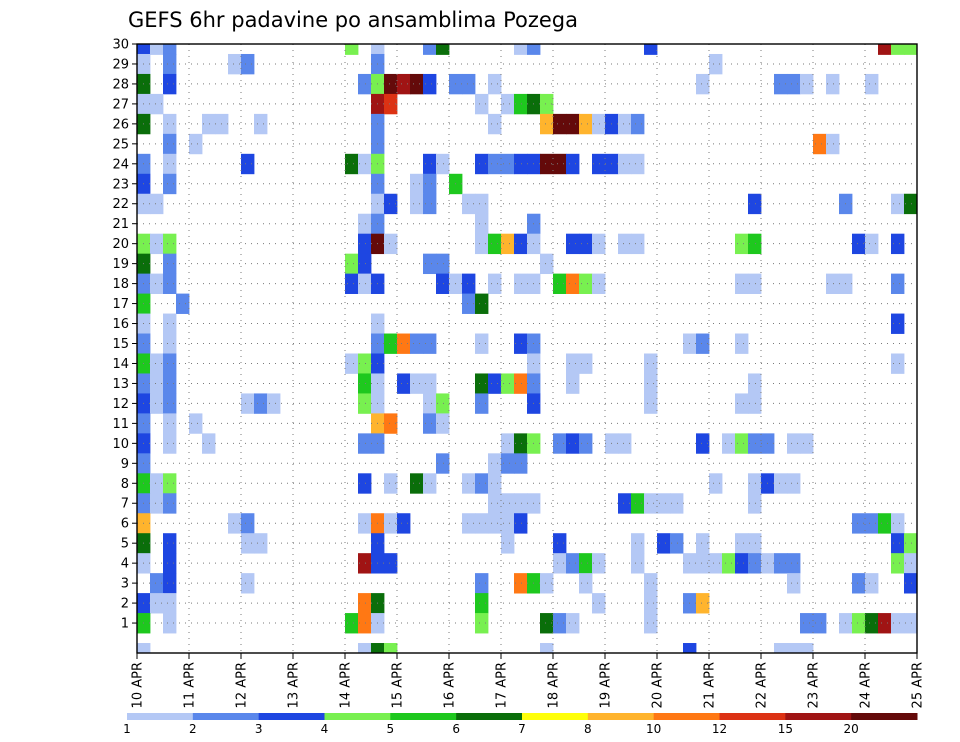  I want to click on colorbar-tick-label: 12, so click(719, 729).